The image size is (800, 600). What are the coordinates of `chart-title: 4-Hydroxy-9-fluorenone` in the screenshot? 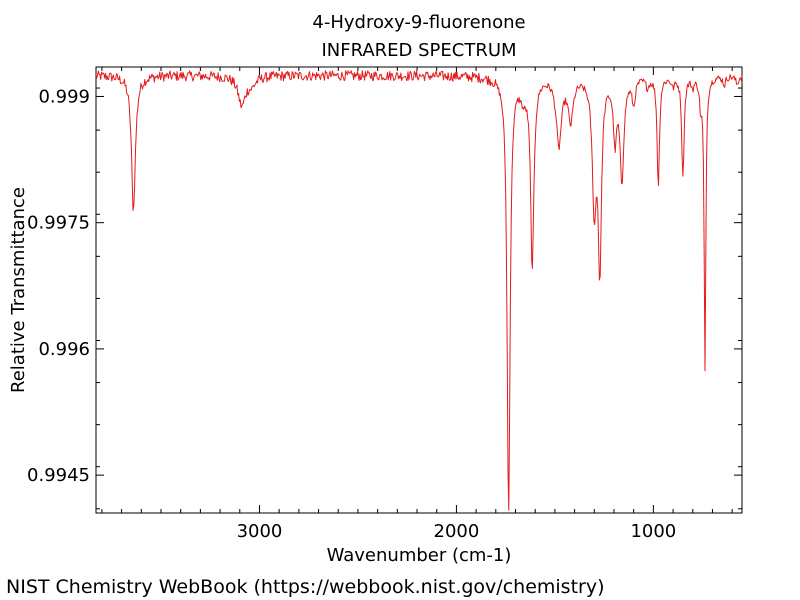 It's located at (418, 22).